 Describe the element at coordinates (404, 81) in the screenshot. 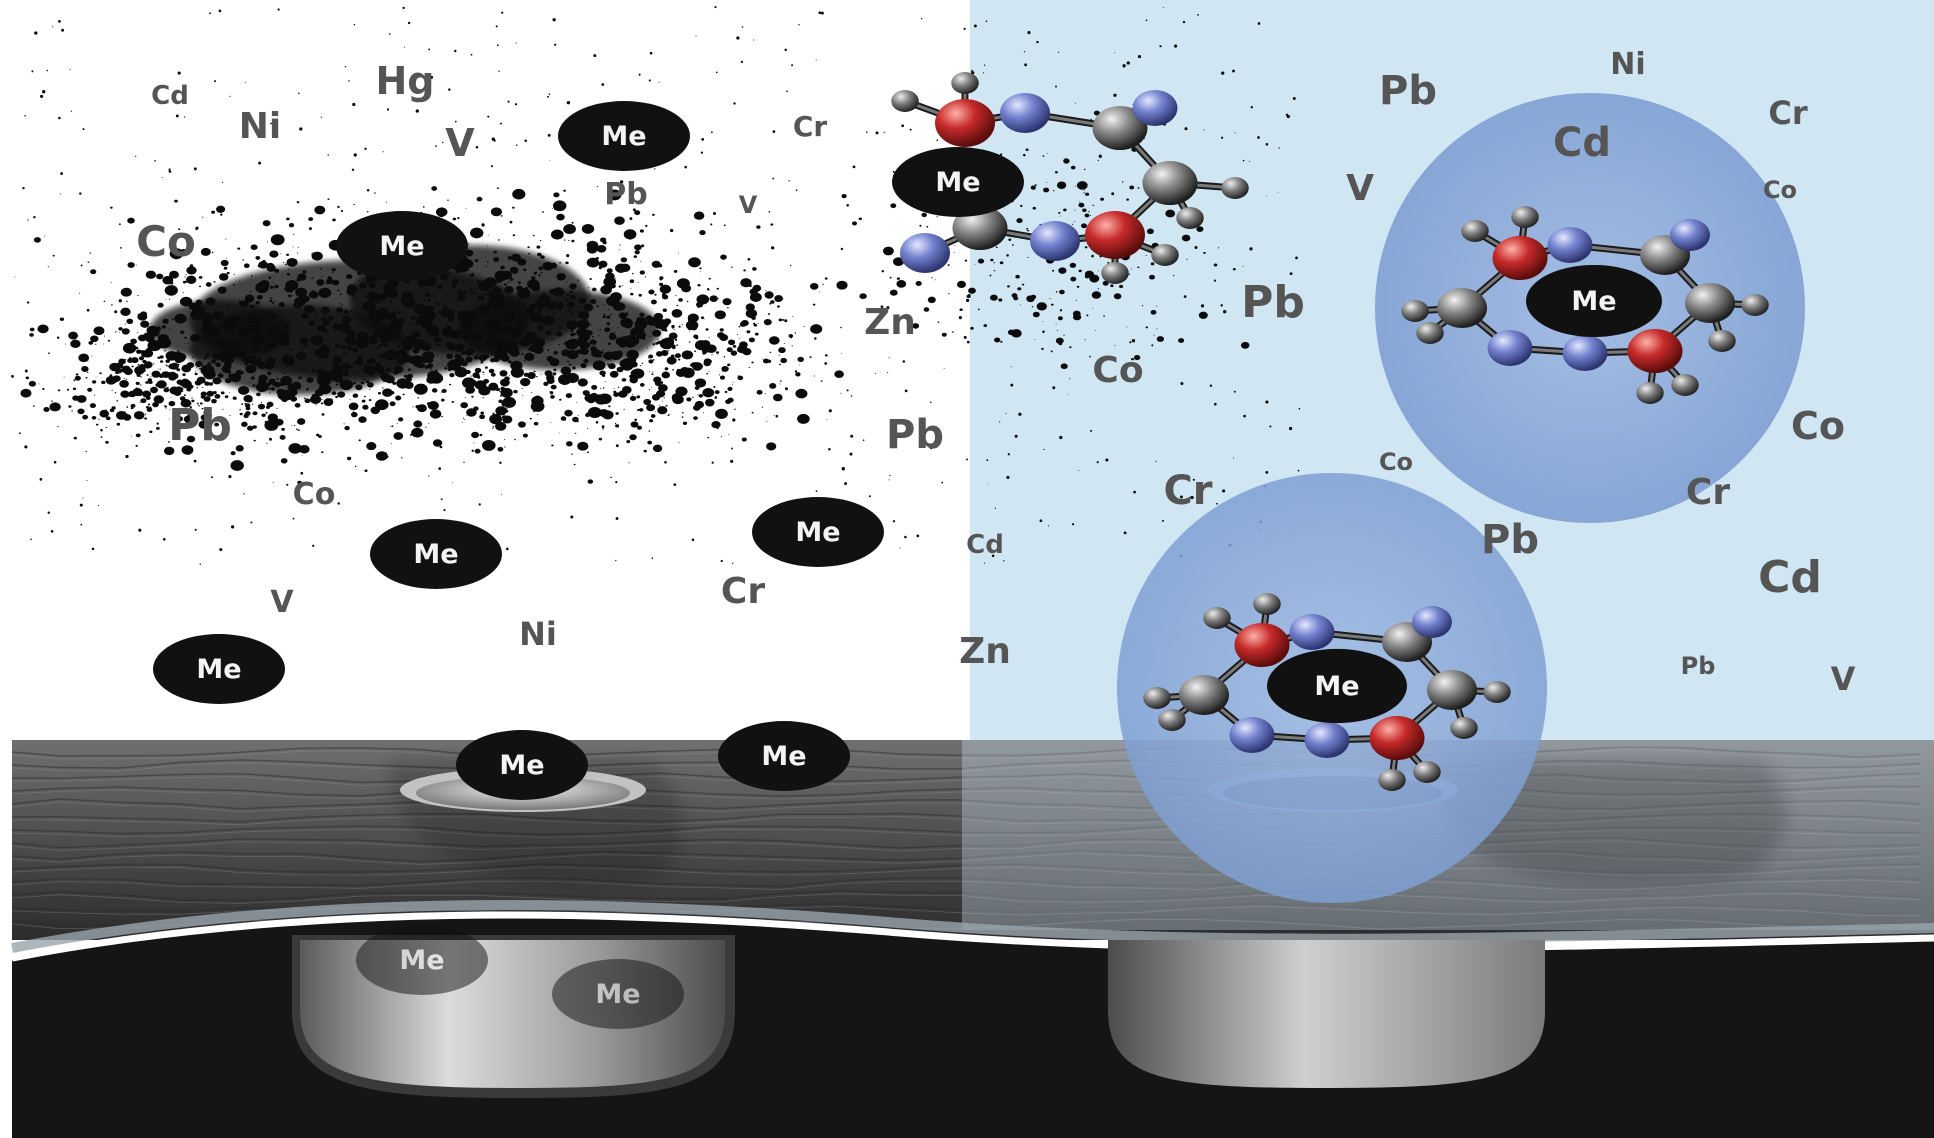

I see `element-symbol-hg: Hg` at that location.